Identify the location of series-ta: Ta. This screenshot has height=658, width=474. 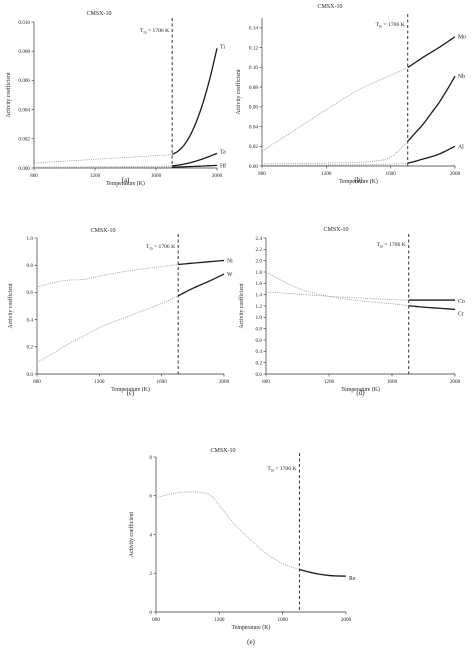
(129, 158).